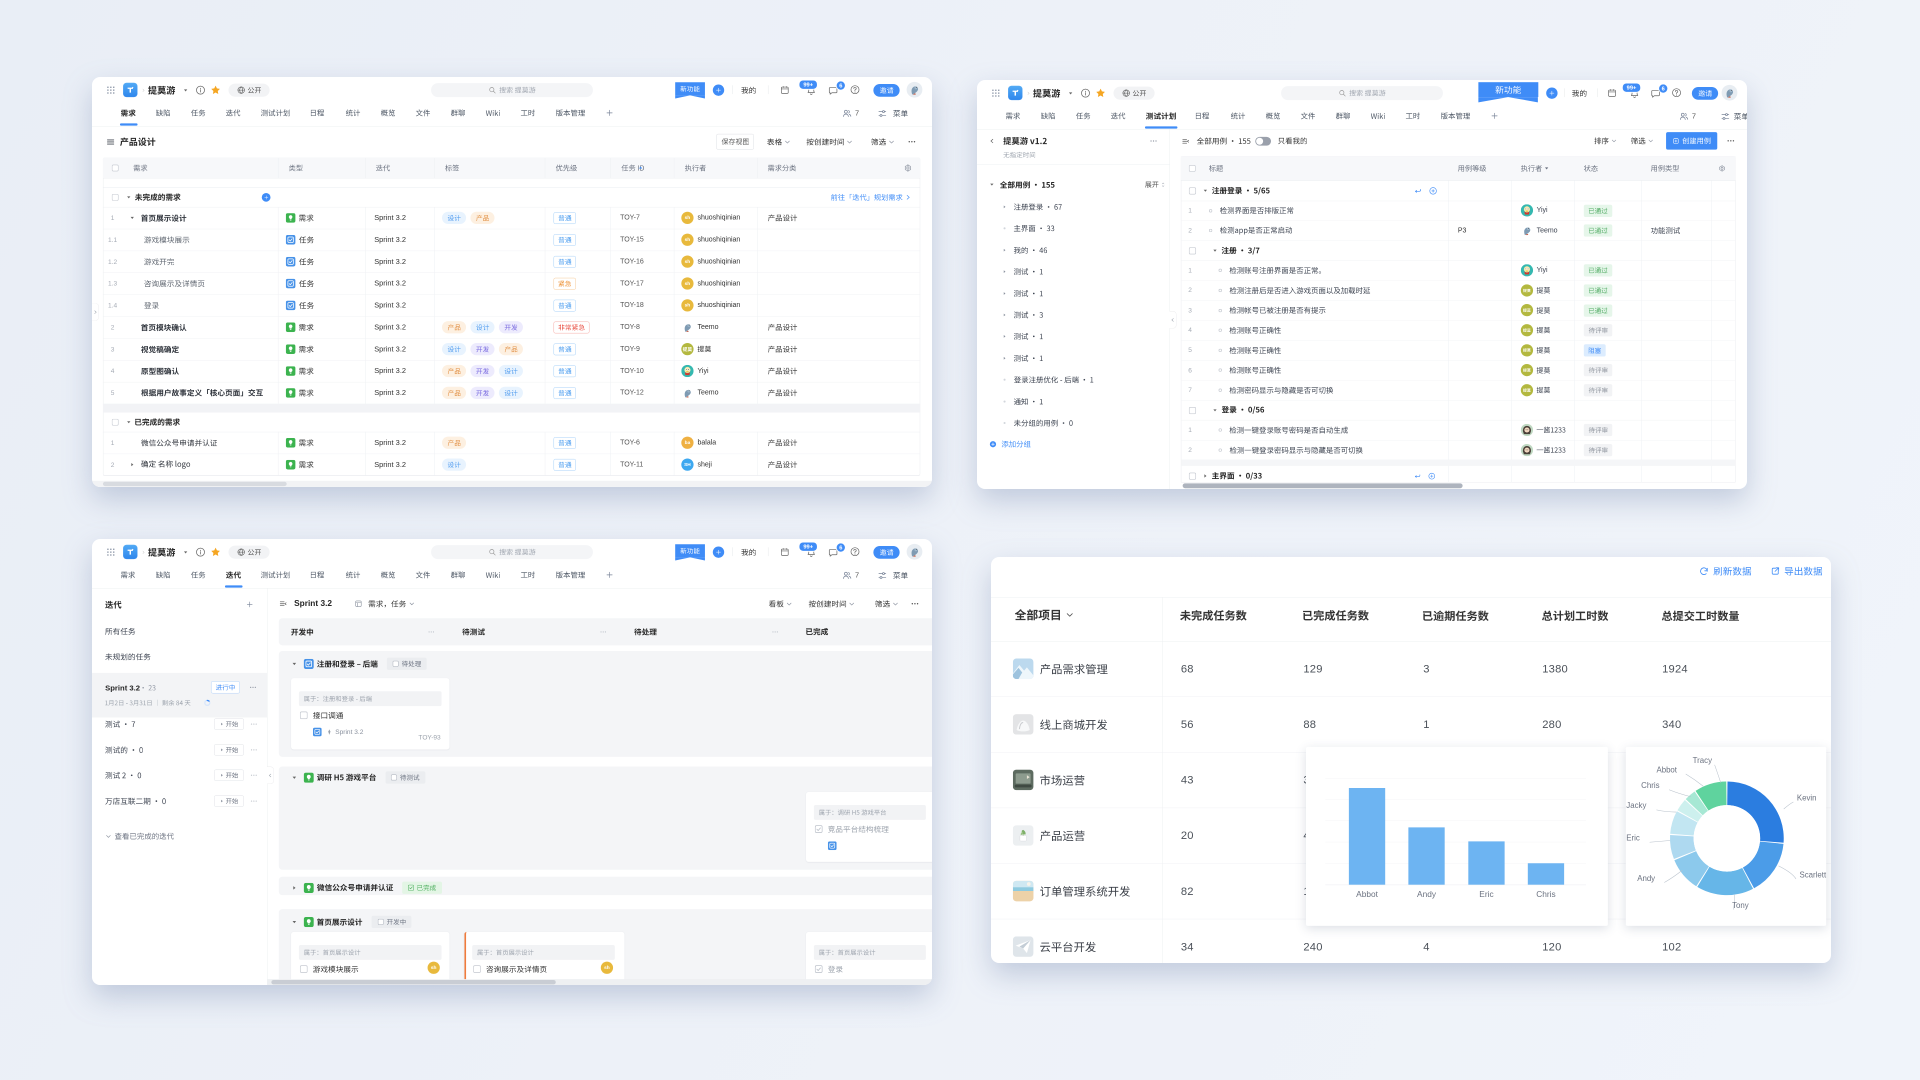 The image size is (1920, 1080). What do you see at coordinates (1646, 878) in the screenshot?
I see `svg-text: Andy` at bounding box center [1646, 878].